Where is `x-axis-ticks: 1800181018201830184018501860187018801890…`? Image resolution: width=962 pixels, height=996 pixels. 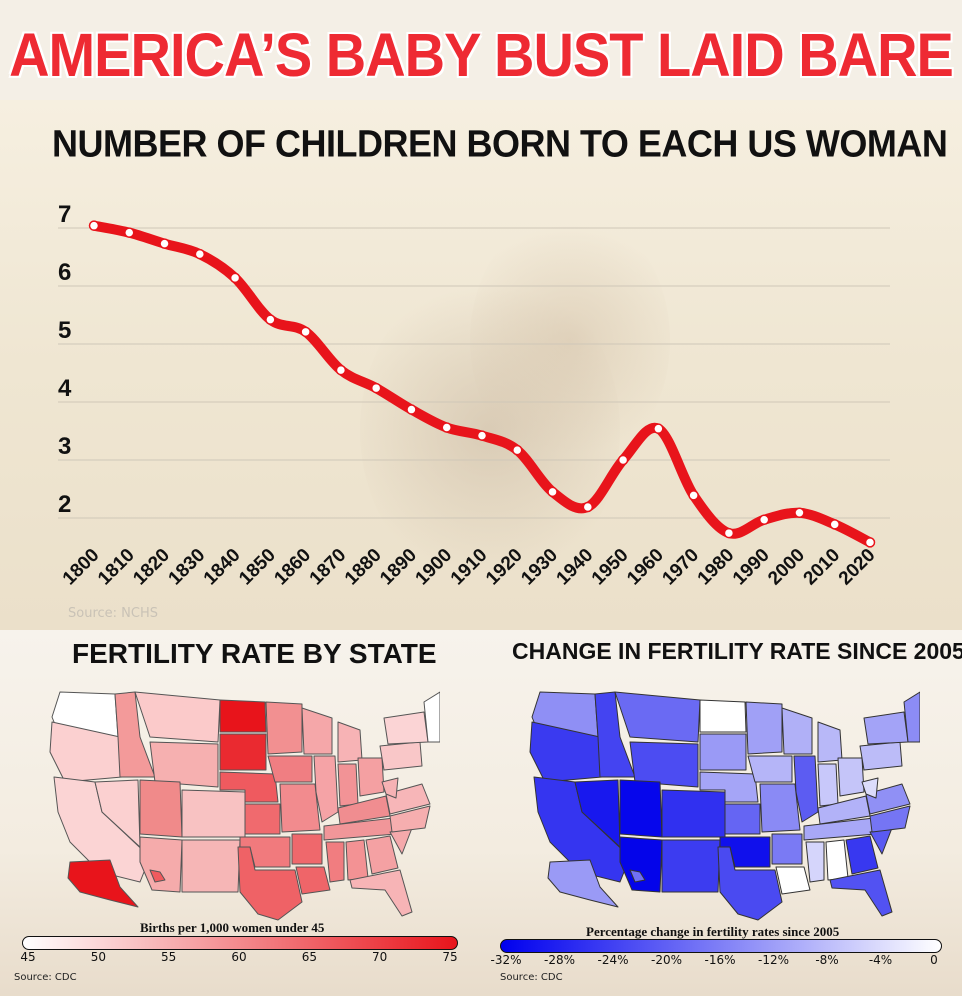 x-axis-ticks: 1800181018201830184018501860187018801890… is located at coordinates (469, 567).